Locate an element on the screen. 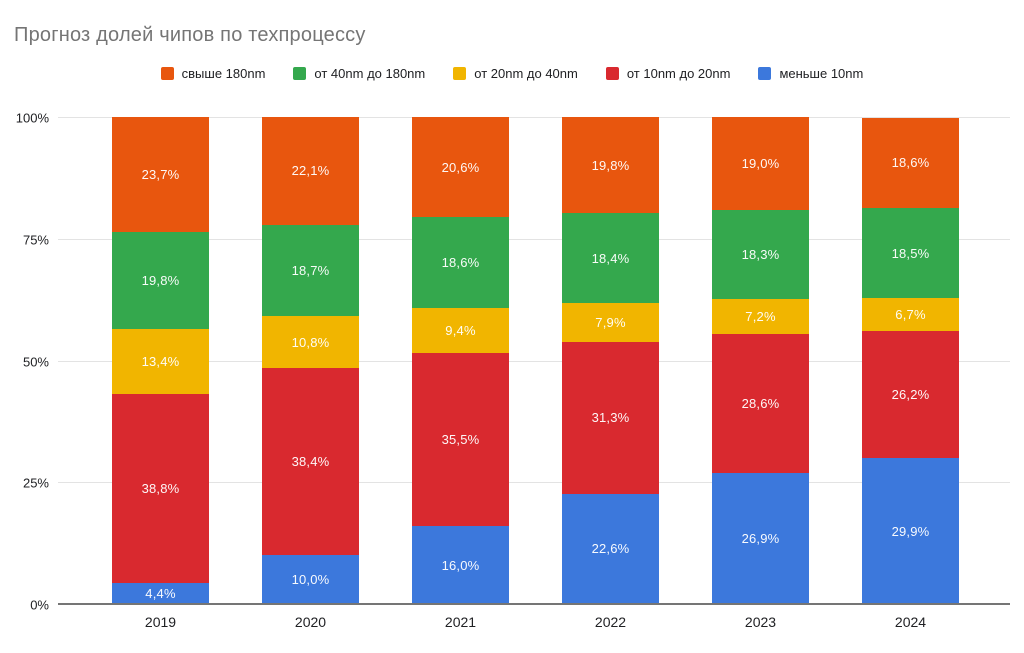 This screenshot has height=653, width=1024. bar-segment: 35,5% is located at coordinates (460, 440).